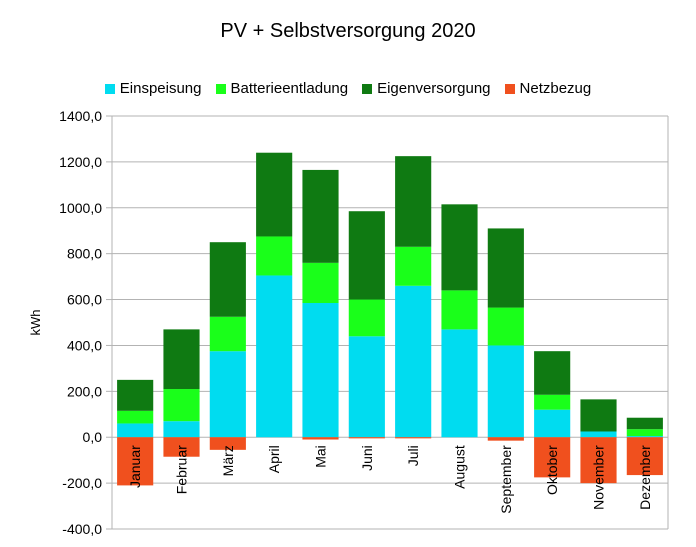 The height and width of the screenshot is (547, 696). I want to click on bar-einspeisung-mai, so click(320, 370).